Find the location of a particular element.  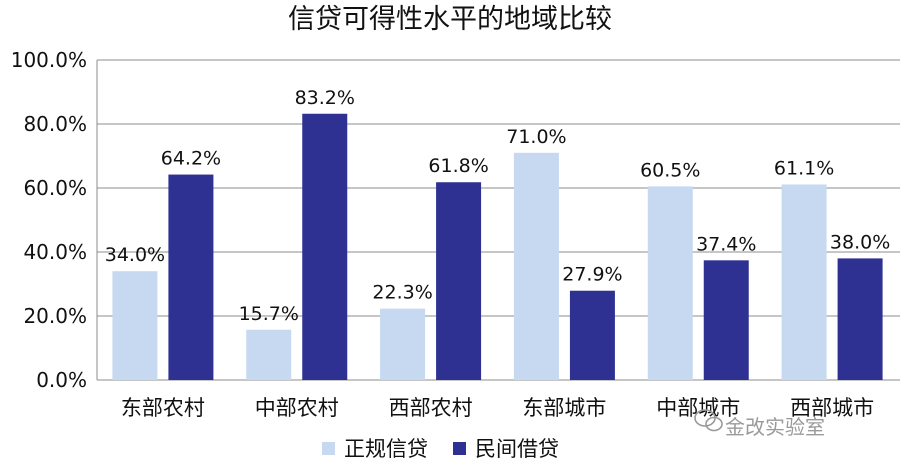

watermark-text: 金改实验室 is located at coordinates (775, 427).